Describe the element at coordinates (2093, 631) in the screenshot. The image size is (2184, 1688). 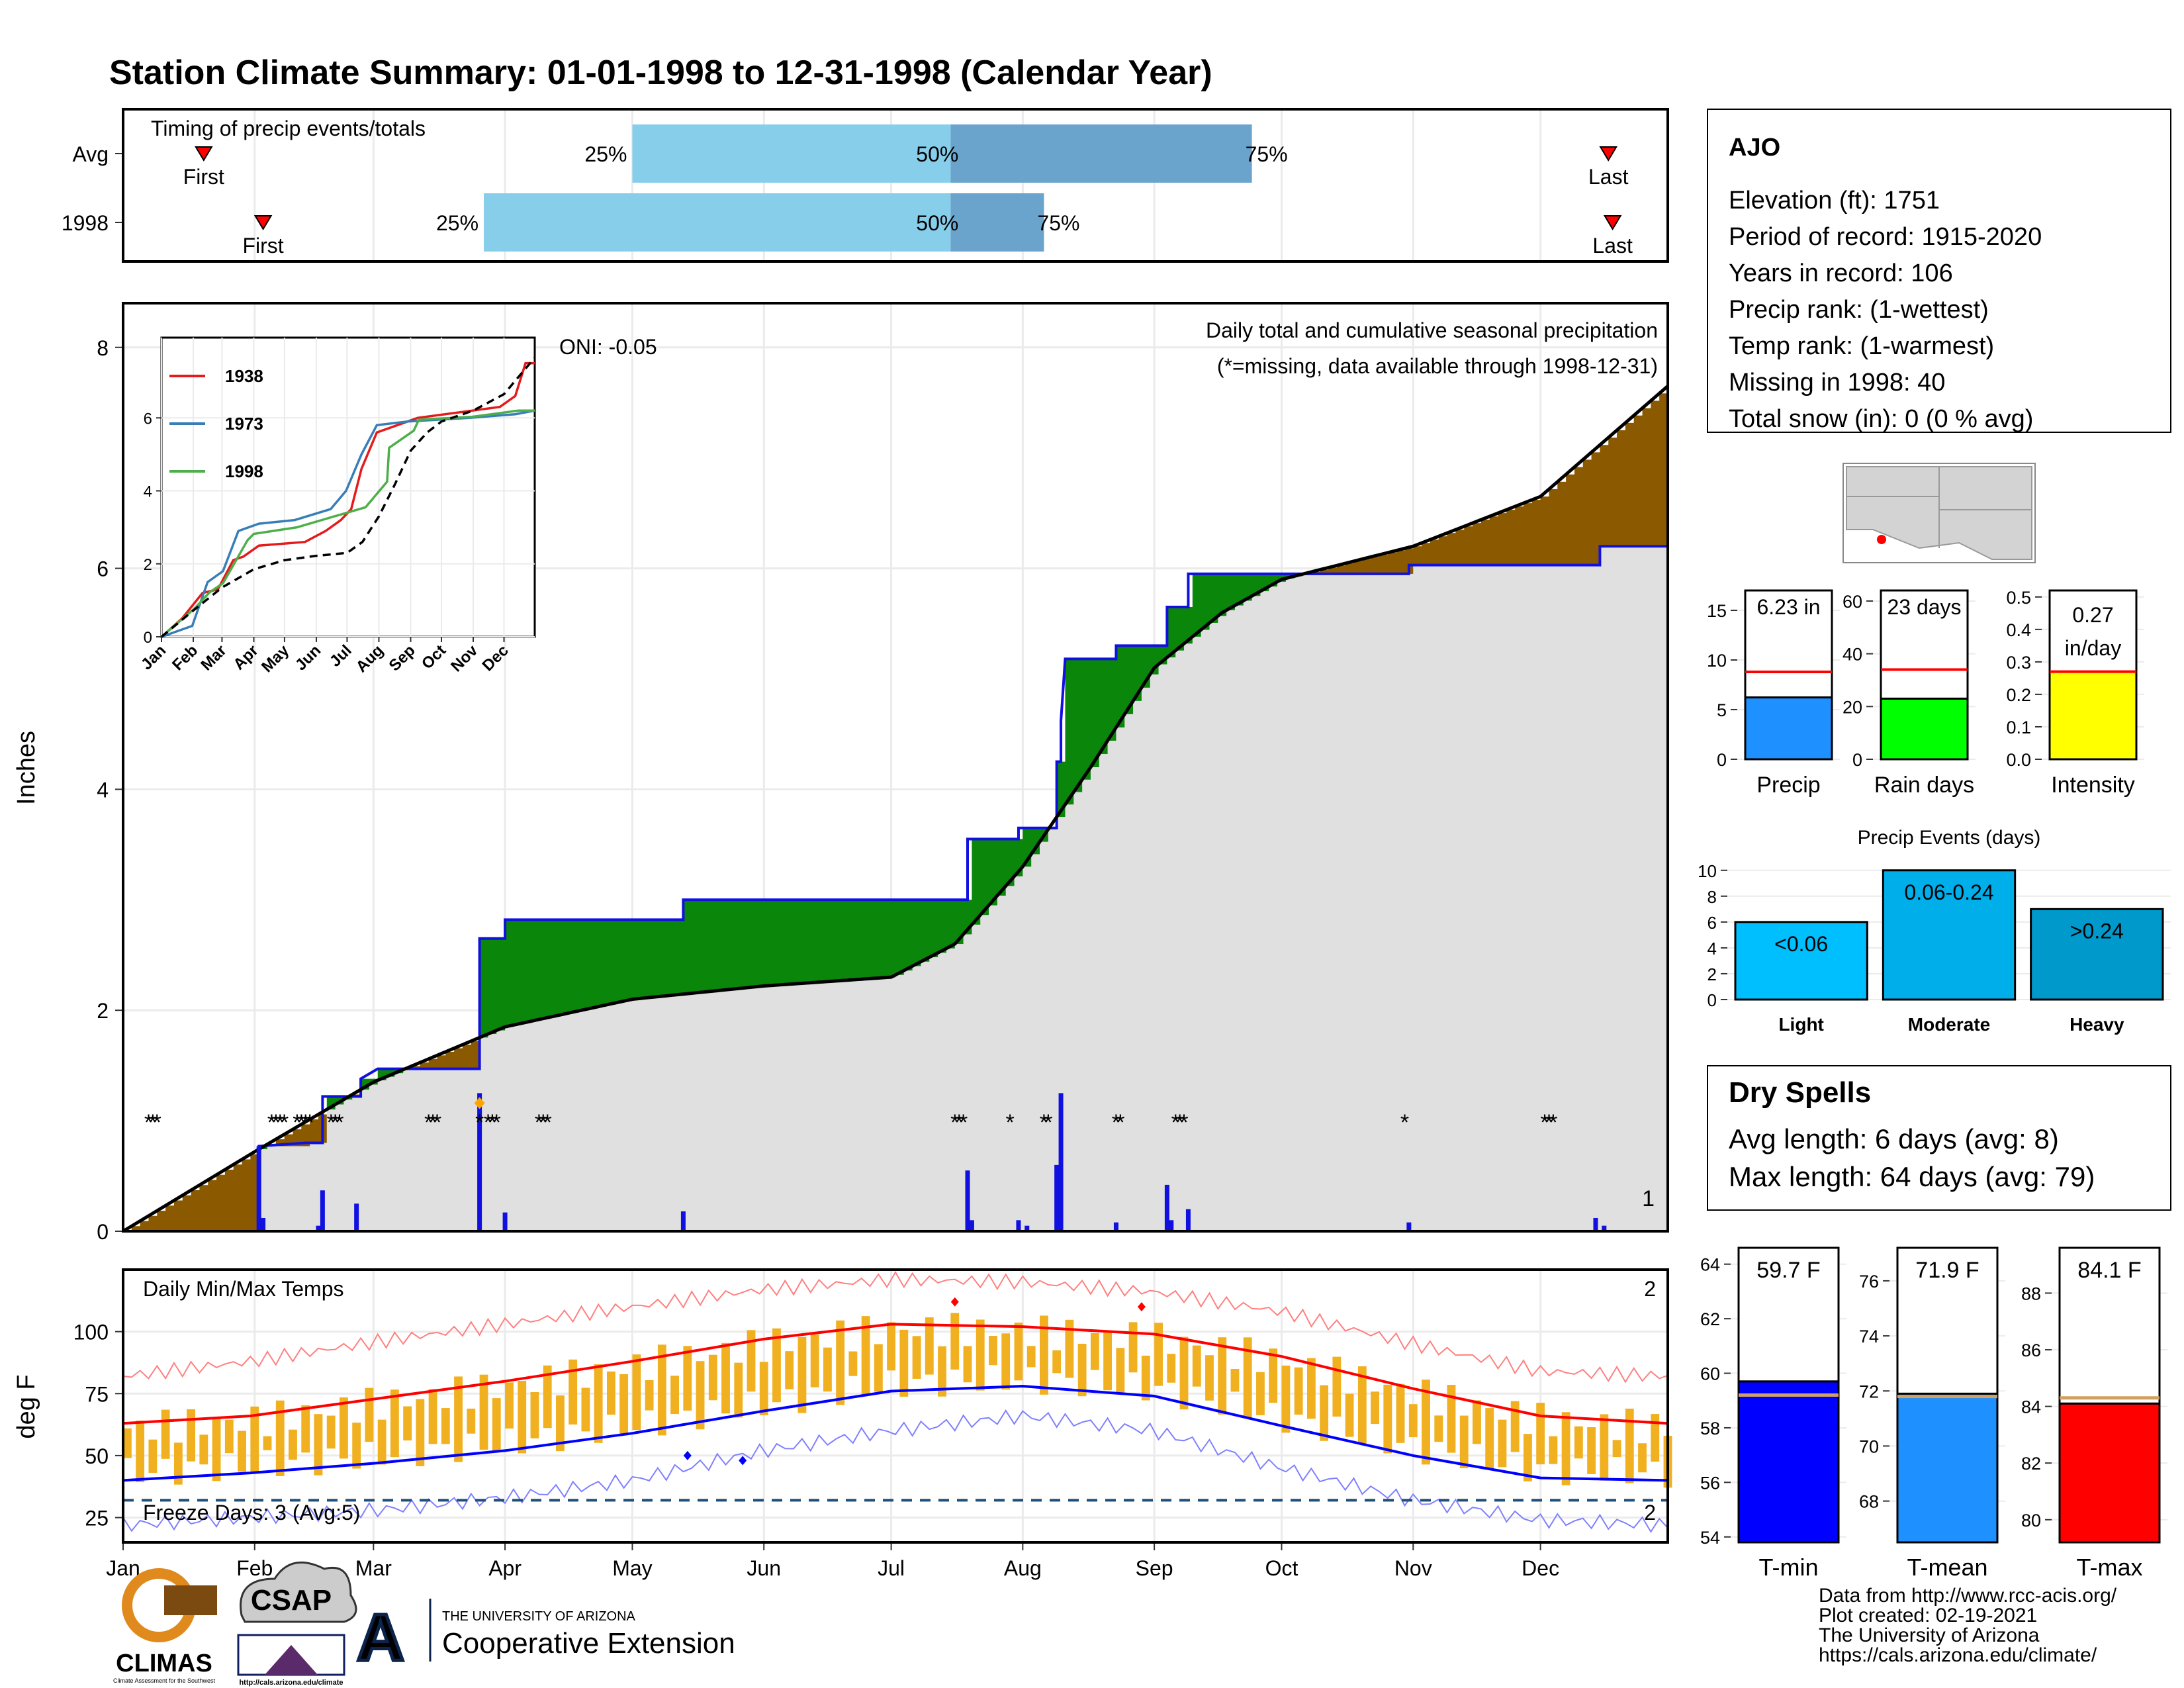
I see `mini-bar-remainder-Intensity` at that location.